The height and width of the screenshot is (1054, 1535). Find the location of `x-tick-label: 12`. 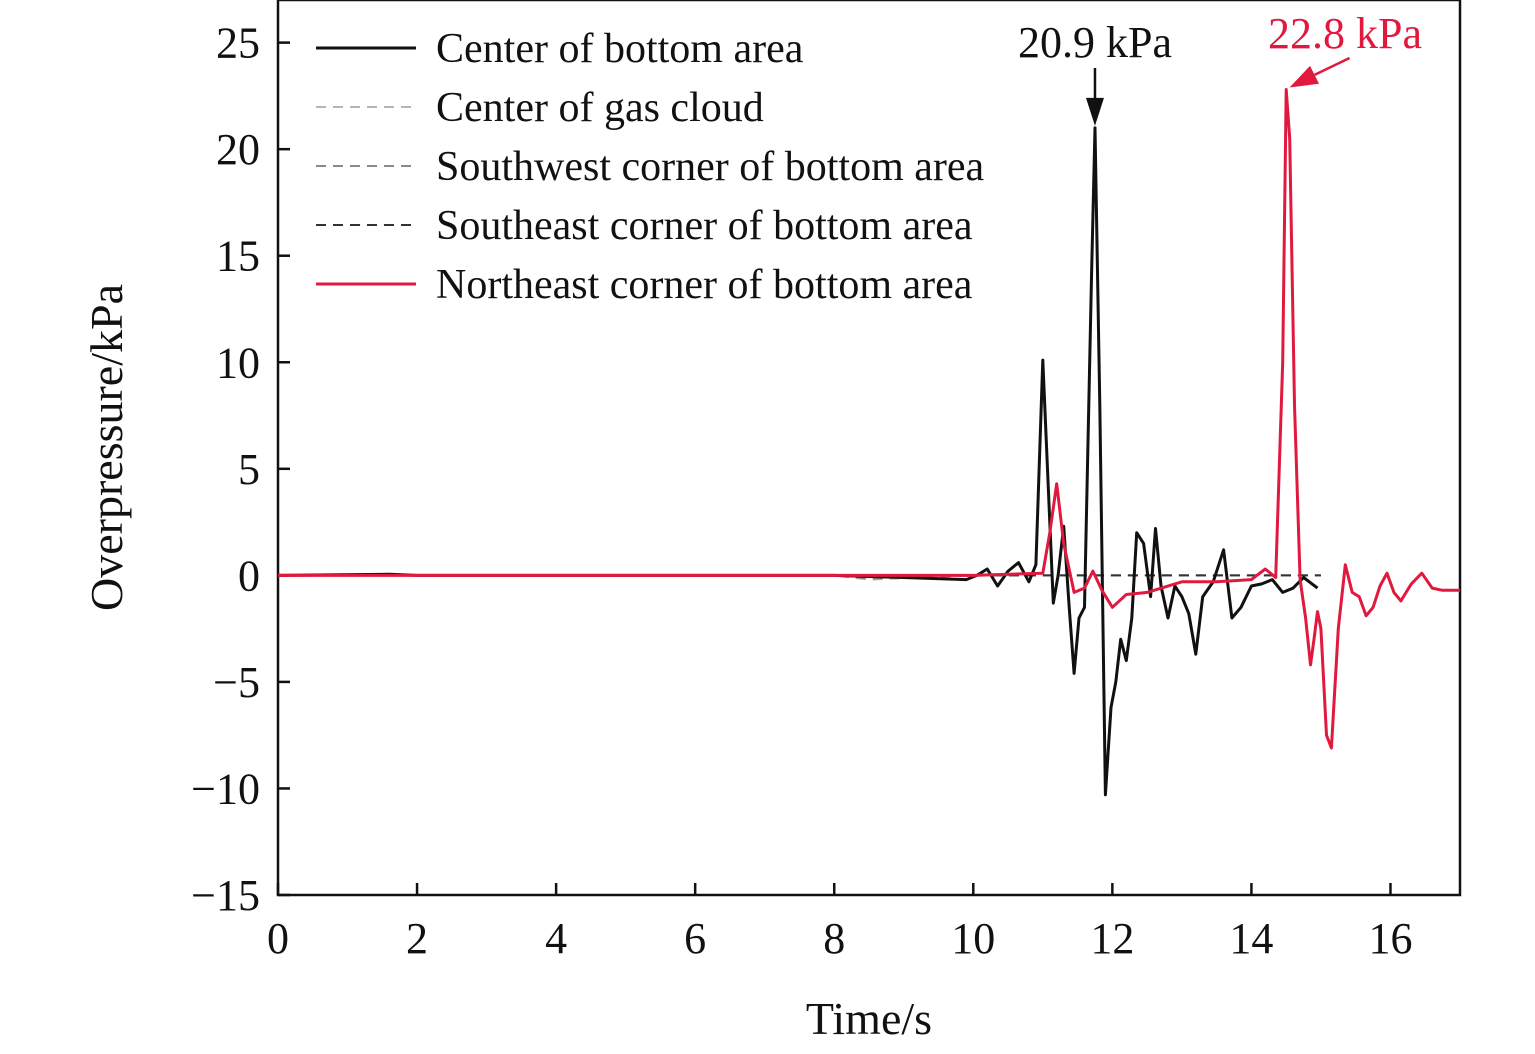

x-tick-label: 12 is located at coordinates (1112, 938).